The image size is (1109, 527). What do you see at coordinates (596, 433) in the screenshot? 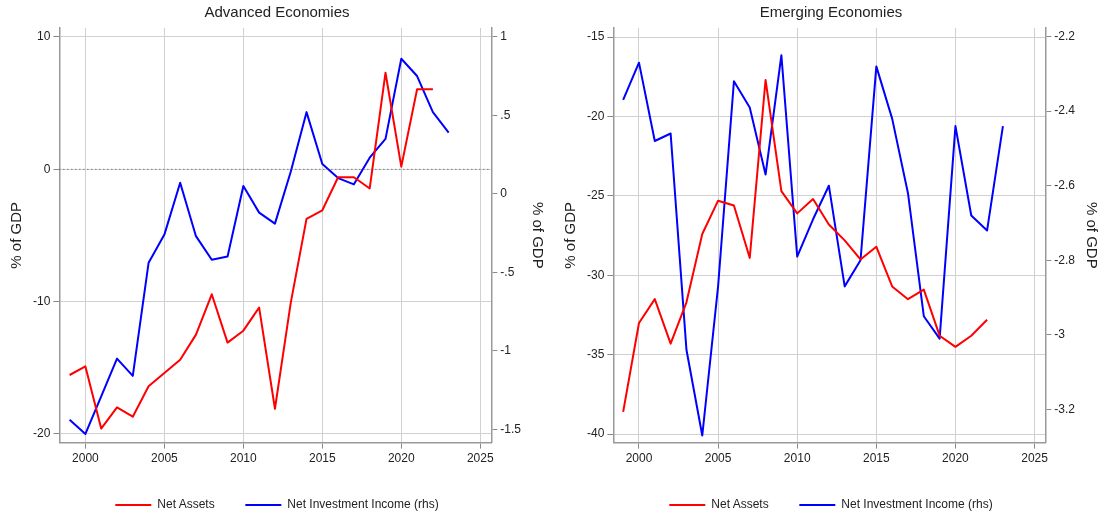
I see `y-tick-label: -40` at bounding box center [596, 433].